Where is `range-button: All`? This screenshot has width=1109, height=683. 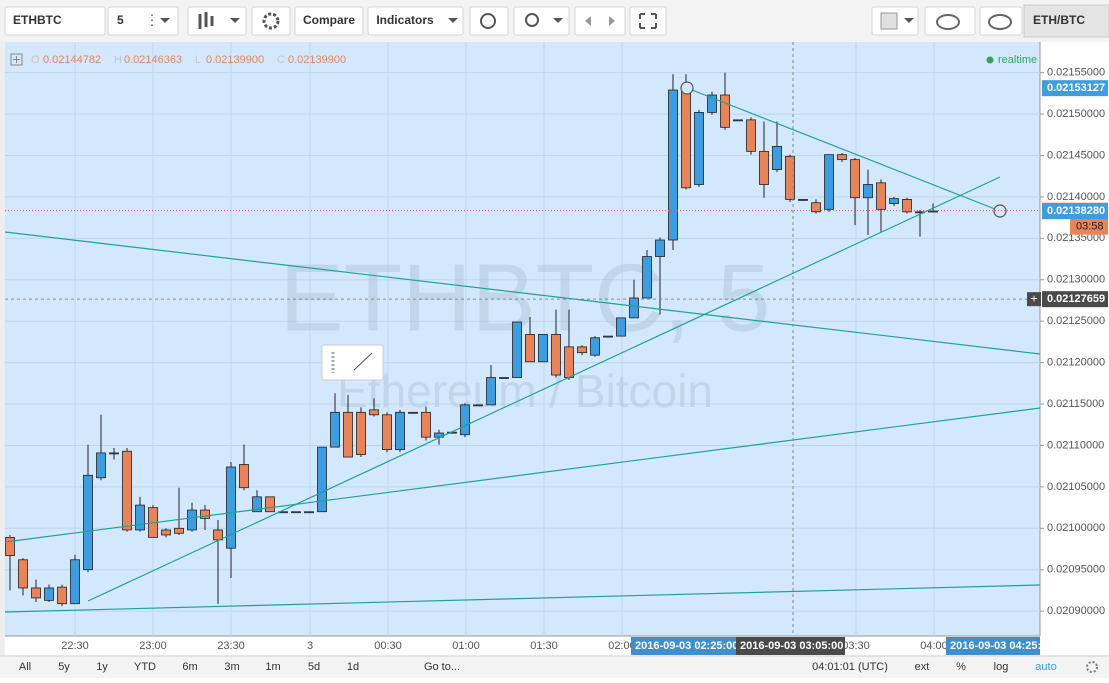
range-button: All is located at coordinates (25, 667).